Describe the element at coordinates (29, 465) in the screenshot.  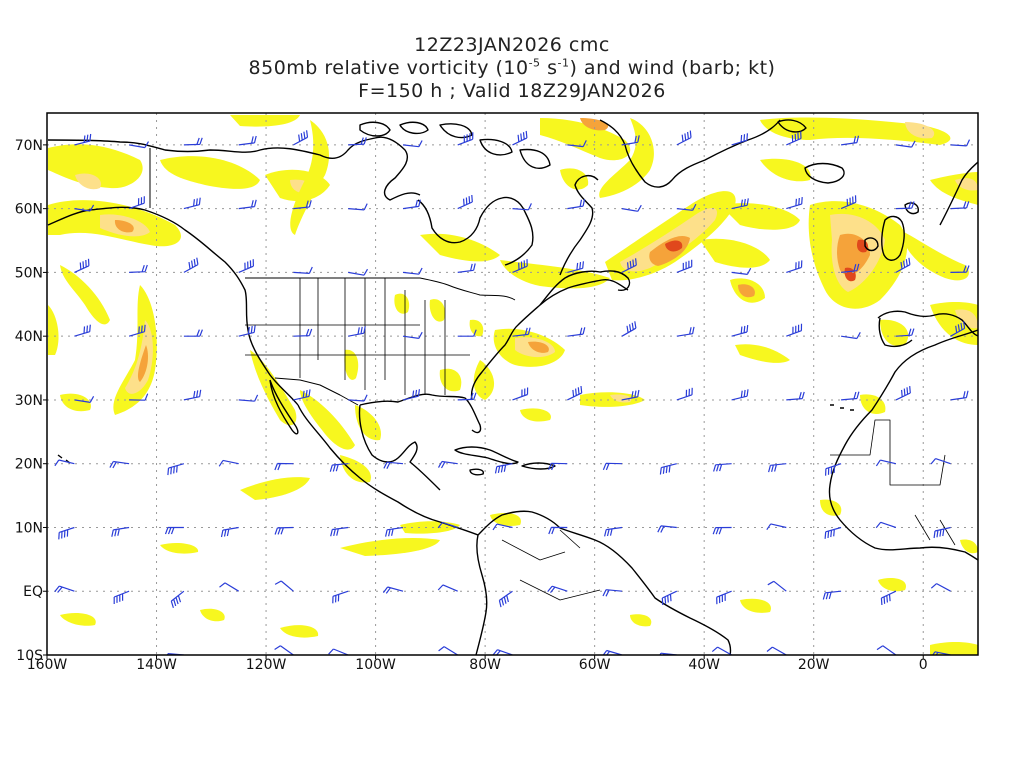
I see `lat-label: 20N` at that location.